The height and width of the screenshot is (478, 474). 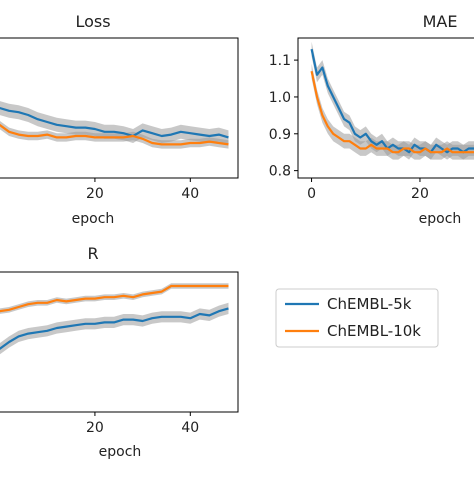 What do you see at coordinates (280, 172) in the screenshot?
I see `y-tick-label-1-0: 0.8` at bounding box center [280, 172].